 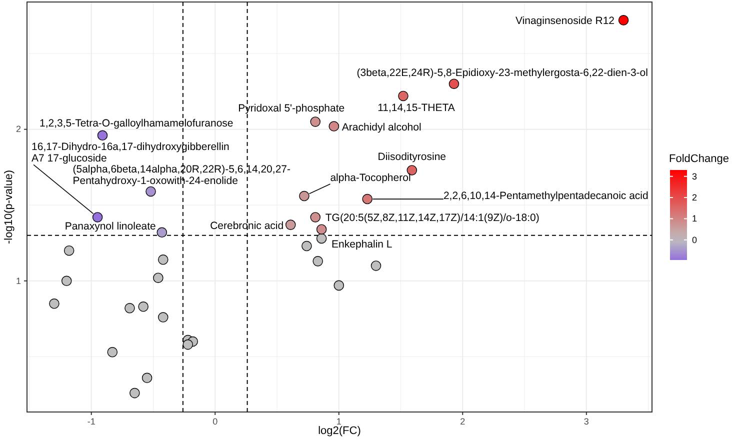 I want to click on x-tick-label: 0, so click(x=215, y=421).